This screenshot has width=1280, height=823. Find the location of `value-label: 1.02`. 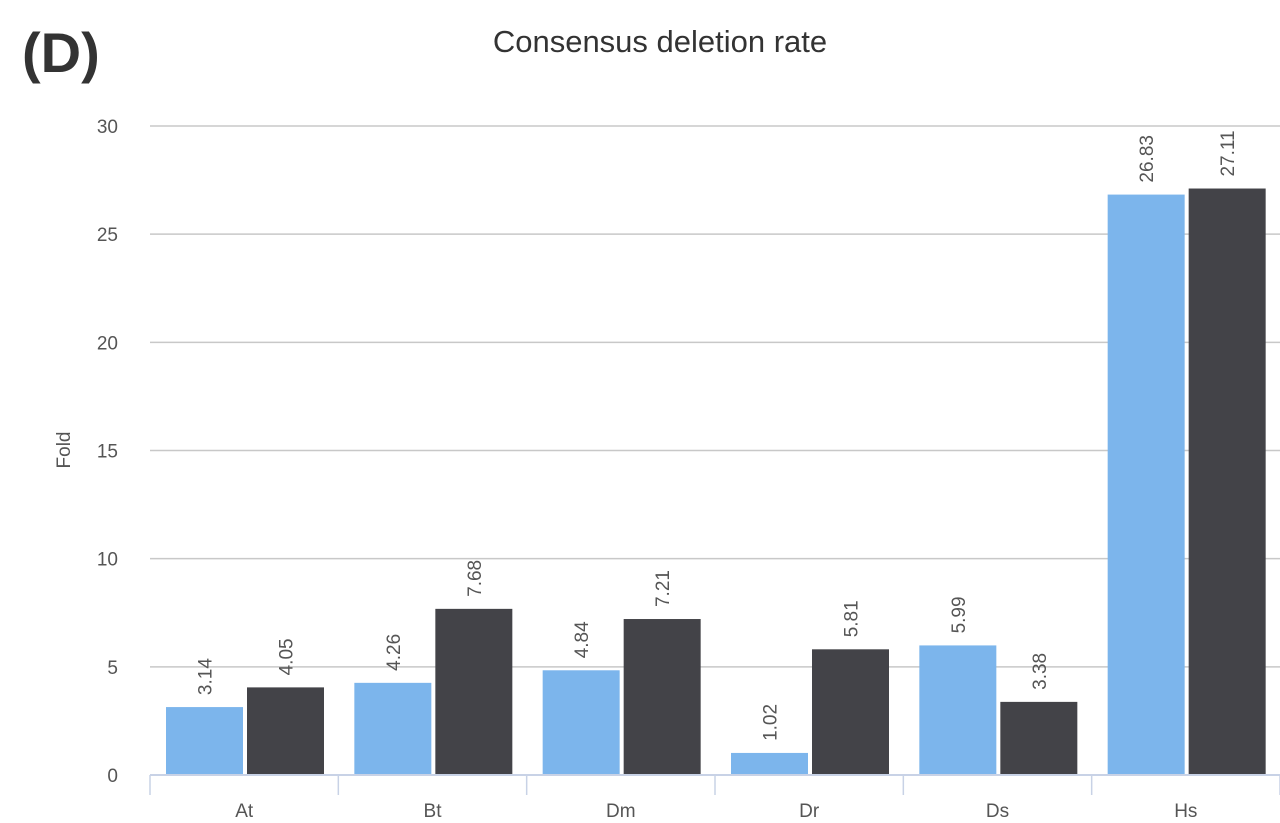

value-label: 1.02 is located at coordinates (771, 722).